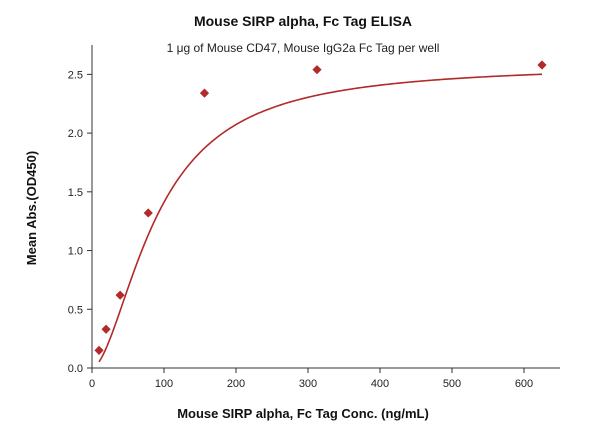 Image resolution: width=599 pixels, height=440 pixels. What do you see at coordinates (303, 413) in the screenshot?
I see `x-axis-label: Mouse SIRP alpha, Fc Tag Conc. (ng/mL)` at bounding box center [303, 413].